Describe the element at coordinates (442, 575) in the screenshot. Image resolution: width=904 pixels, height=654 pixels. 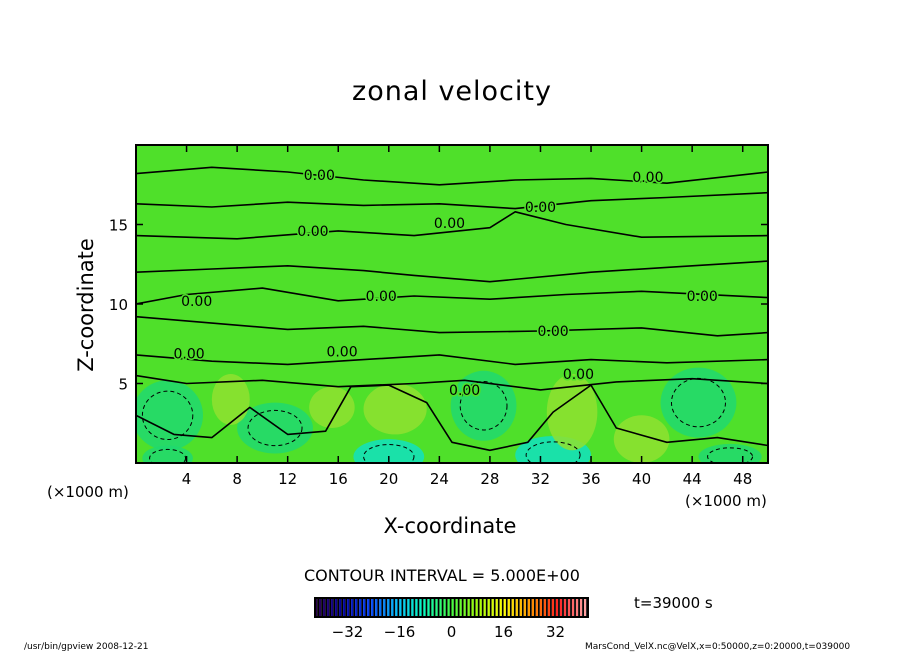
I see `contour-interval: CONTOUR INTERVAL = 5.000E+00` at that location.